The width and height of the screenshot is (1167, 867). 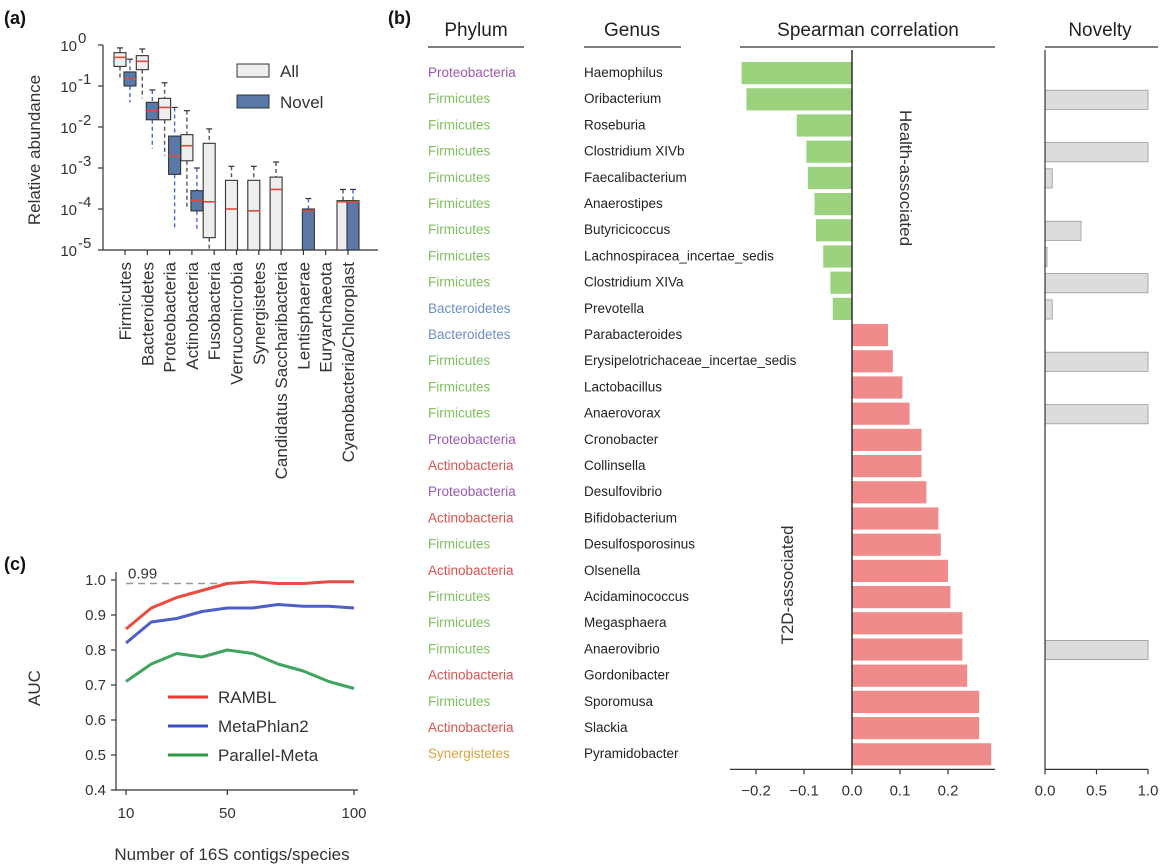 What do you see at coordinates (84, 243) in the screenshot?
I see `panel-a-ytick-exponent: -5` at bounding box center [84, 243].